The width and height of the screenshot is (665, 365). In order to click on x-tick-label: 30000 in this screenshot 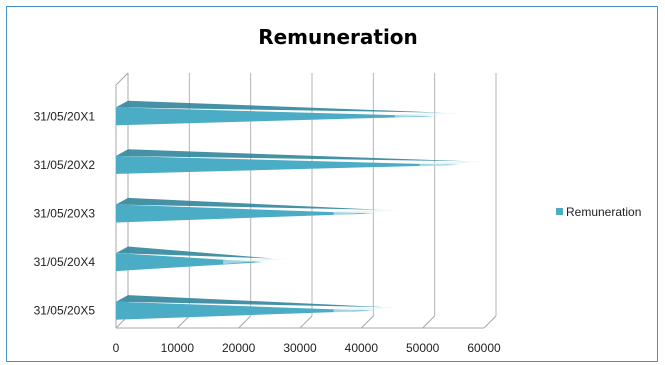, I will do `click(300, 348)`.